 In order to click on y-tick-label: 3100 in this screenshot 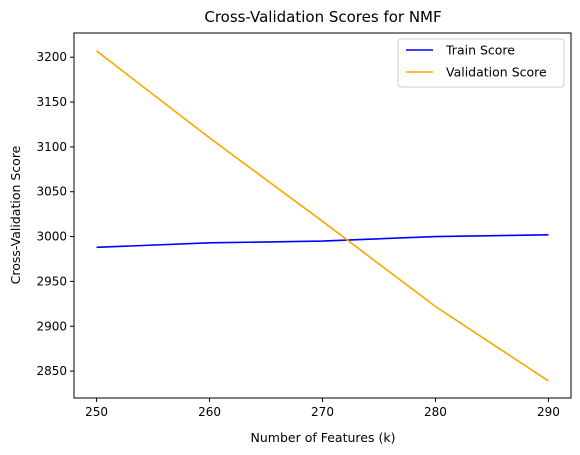, I will do `click(51, 147)`.